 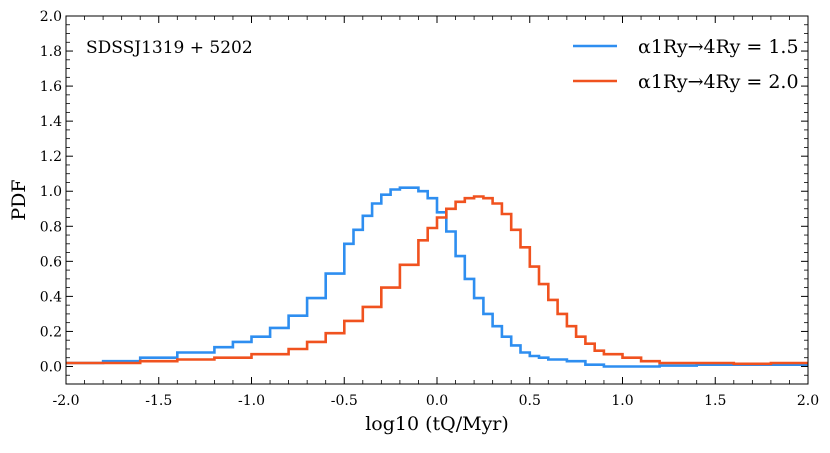 I want to click on y-tick-label: 1.8, so click(x=51, y=52).